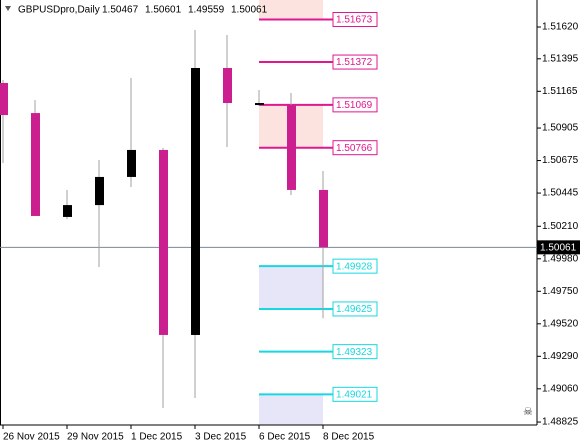  I want to click on y-tick-label: 1.50675, so click(560, 160).